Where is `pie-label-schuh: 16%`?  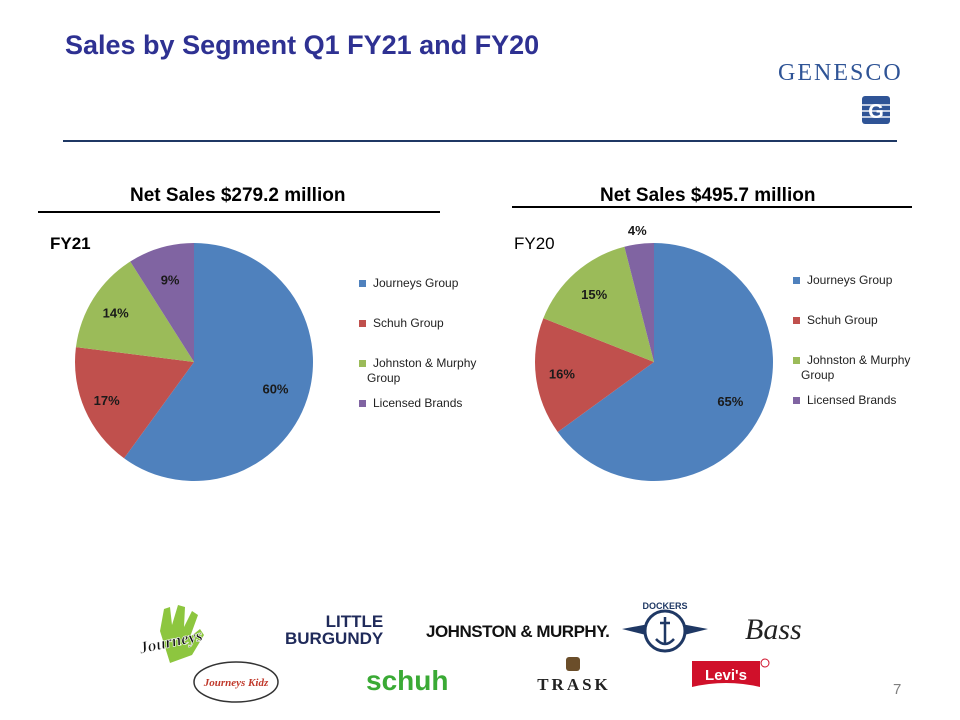
pie-label-schuh: 16% is located at coordinates (562, 374).